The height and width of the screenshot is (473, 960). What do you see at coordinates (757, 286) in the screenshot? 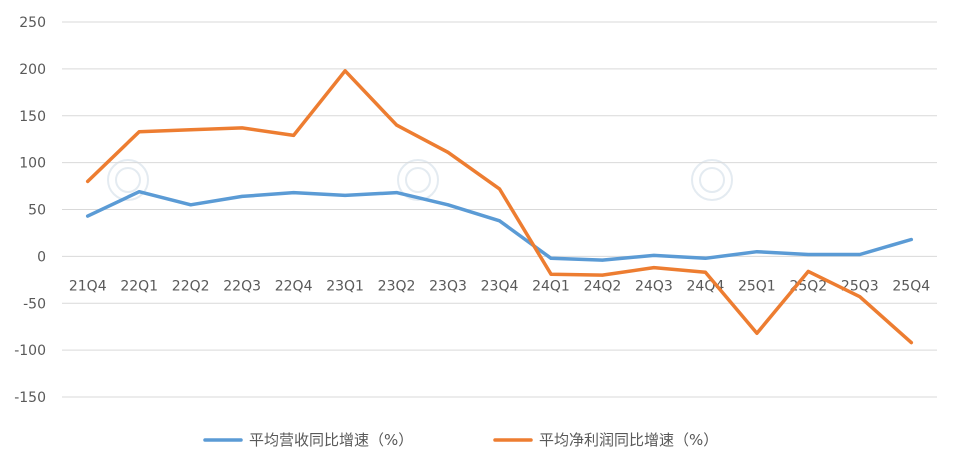
I see `x-tick-label: 25Q1` at bounding box center [757, 286].